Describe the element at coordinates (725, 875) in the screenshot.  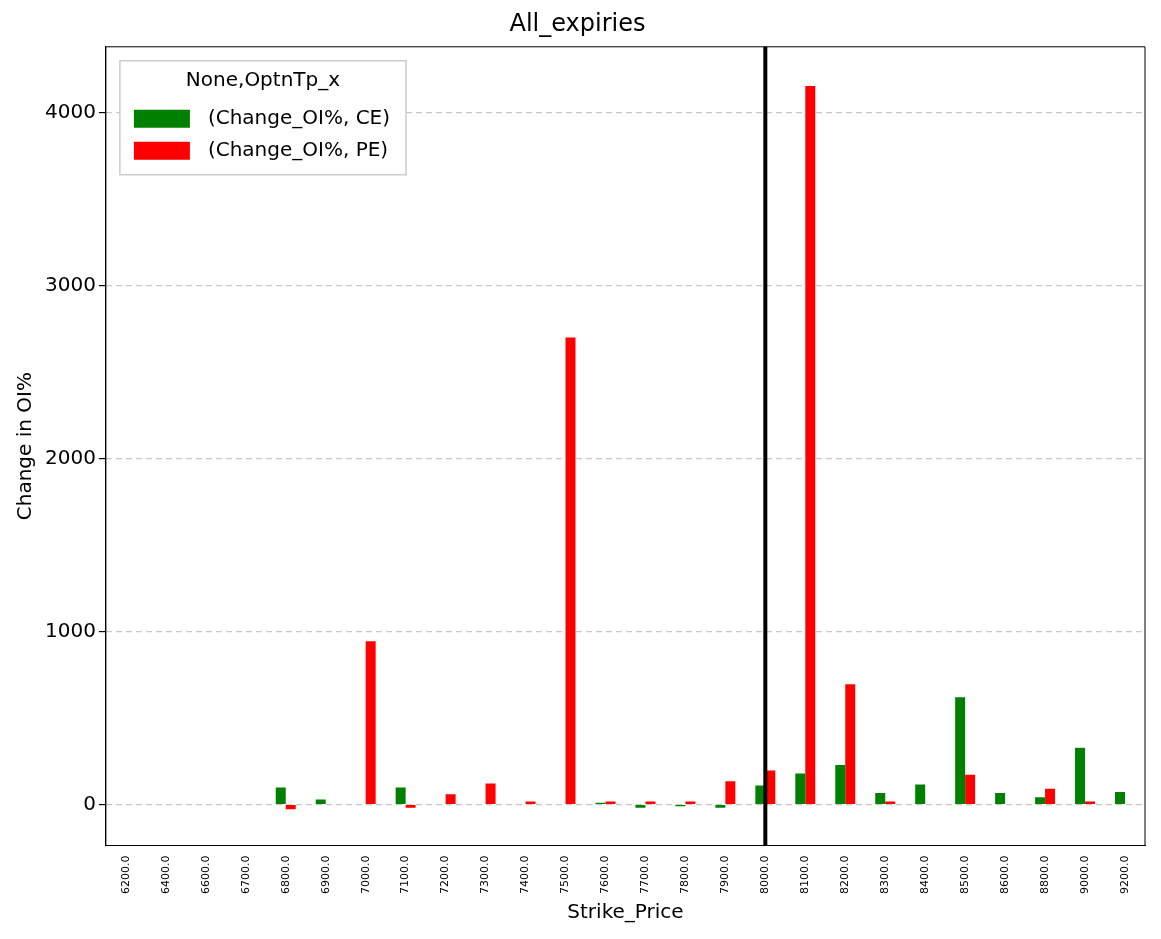
I see `x-tick-label: 7900.0` at that location.